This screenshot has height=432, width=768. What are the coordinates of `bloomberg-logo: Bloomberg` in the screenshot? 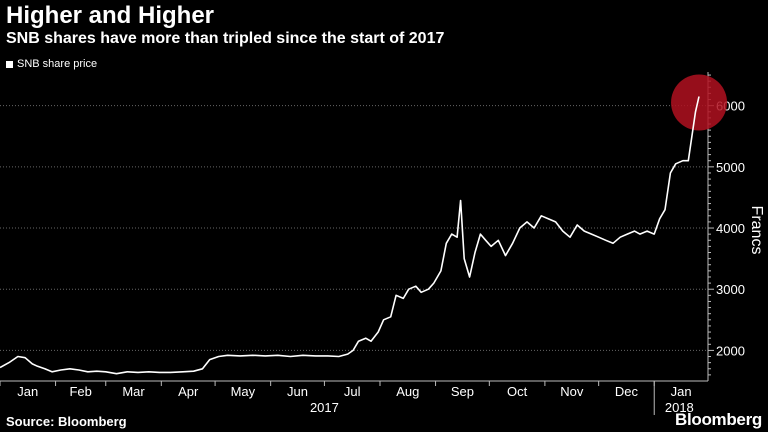 It's located at (718, 419).